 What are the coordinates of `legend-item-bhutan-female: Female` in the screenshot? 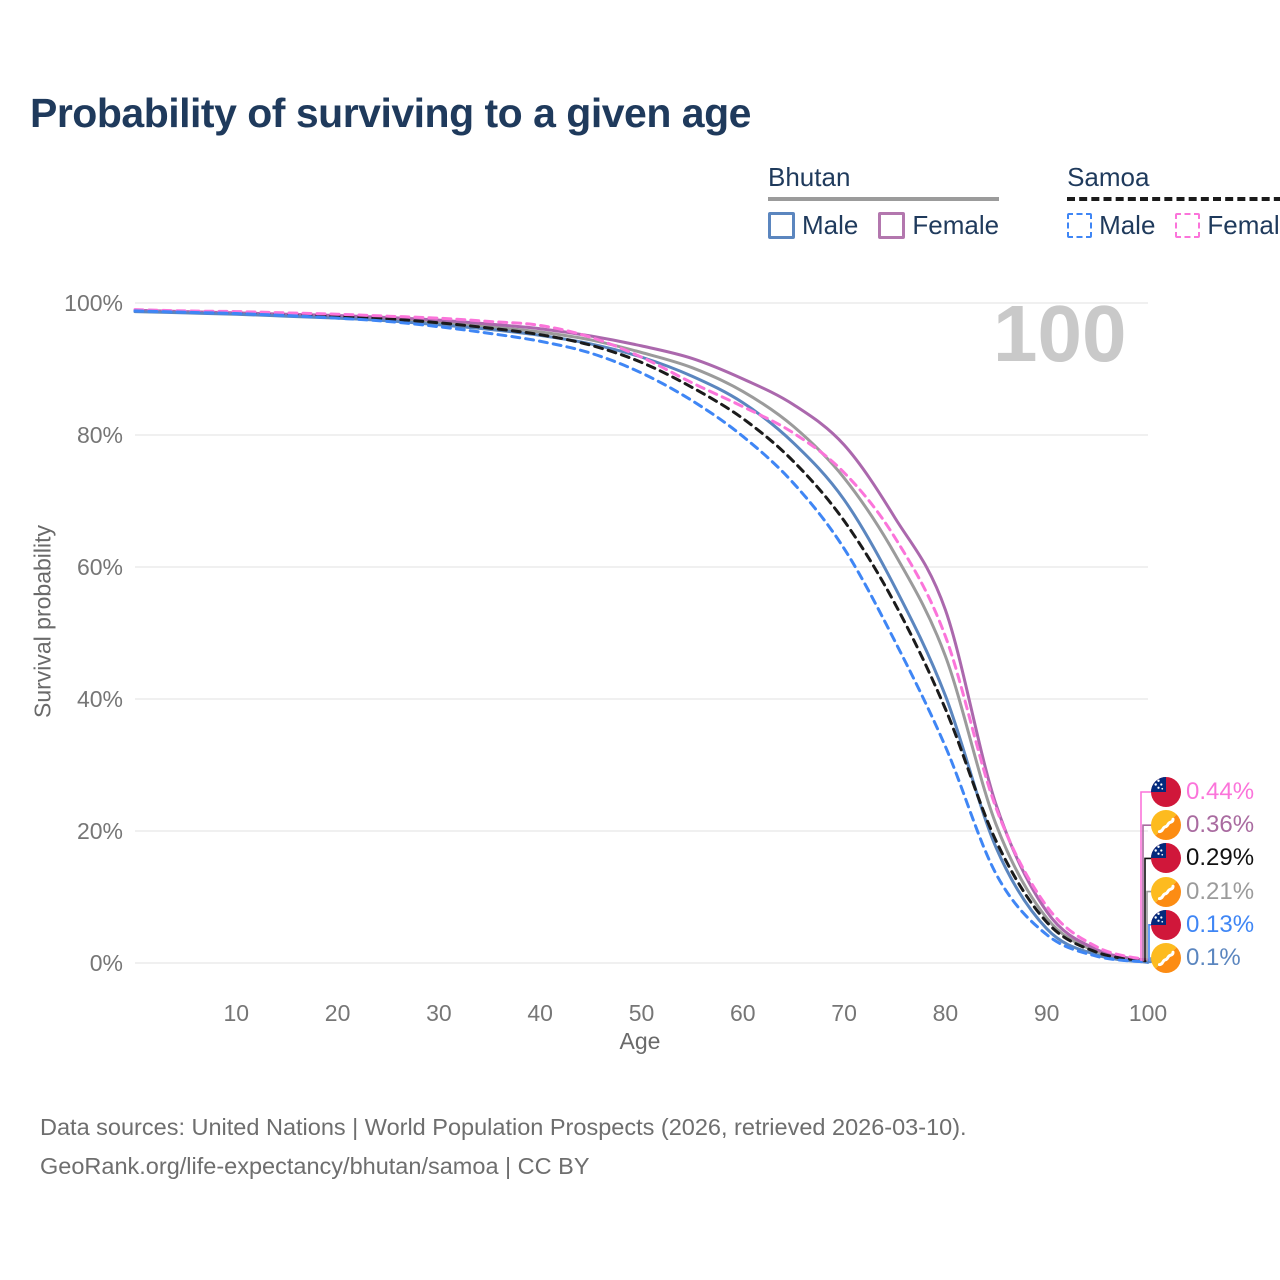 It's located at (938, 225).